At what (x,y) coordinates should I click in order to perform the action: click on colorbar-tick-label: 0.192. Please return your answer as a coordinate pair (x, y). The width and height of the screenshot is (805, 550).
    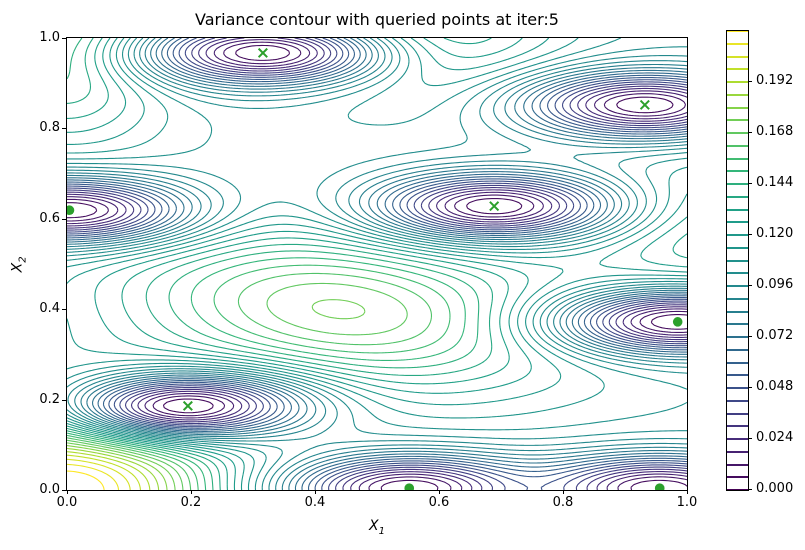
    Looking at the image, I should click on (775, 80).